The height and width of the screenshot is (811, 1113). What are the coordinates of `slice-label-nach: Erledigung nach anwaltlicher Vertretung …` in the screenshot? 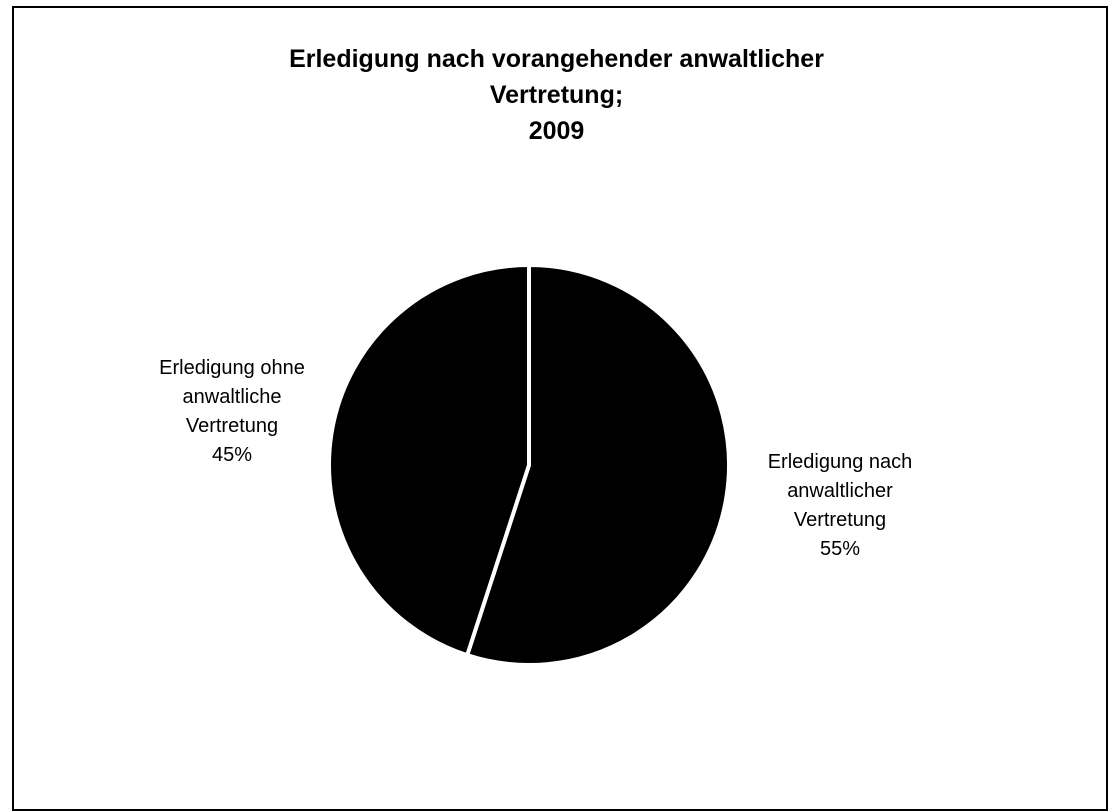 It's located at (840, 506).